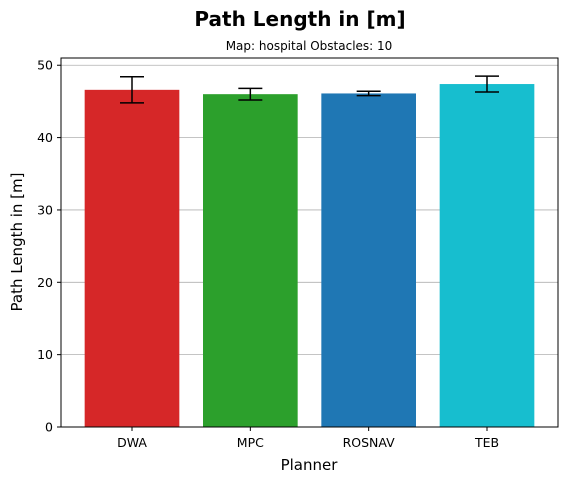 The width and height of the screenshot is (566, 488). What do you see at coordinates (309, 89) in the screenshot?
I see `error-bars` at bounding box center [309, 89].